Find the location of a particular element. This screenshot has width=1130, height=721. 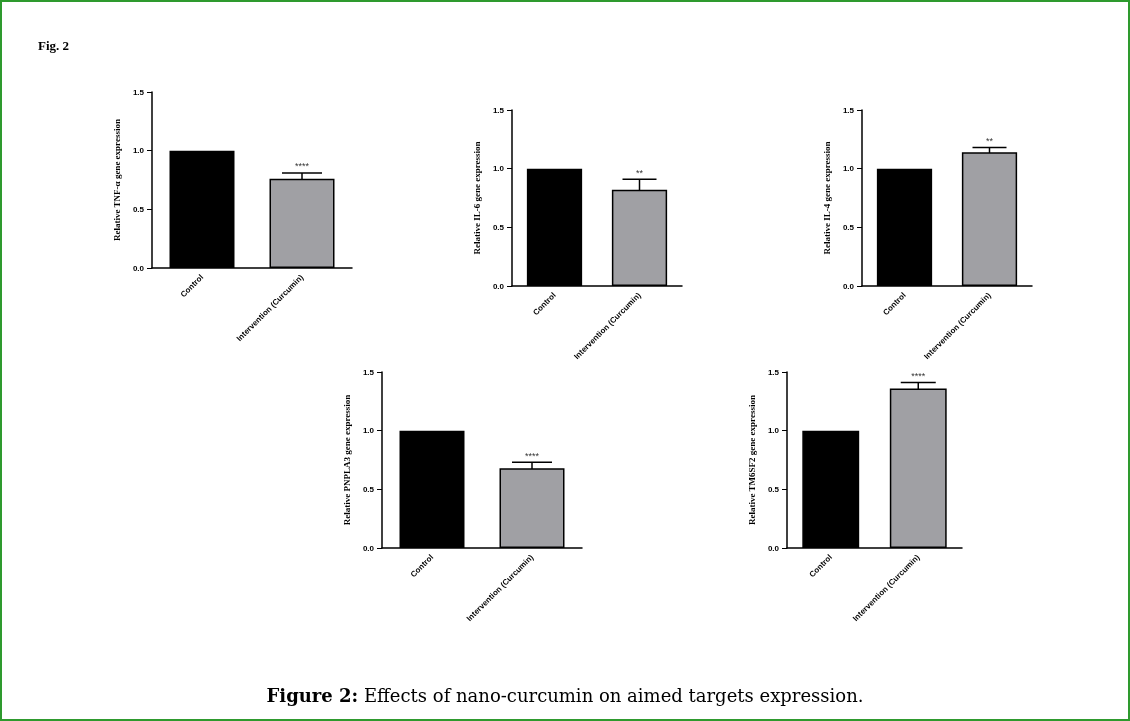

y-axis-title: Relative TM6SF2 gene expression is located at coordinates (752, 460).